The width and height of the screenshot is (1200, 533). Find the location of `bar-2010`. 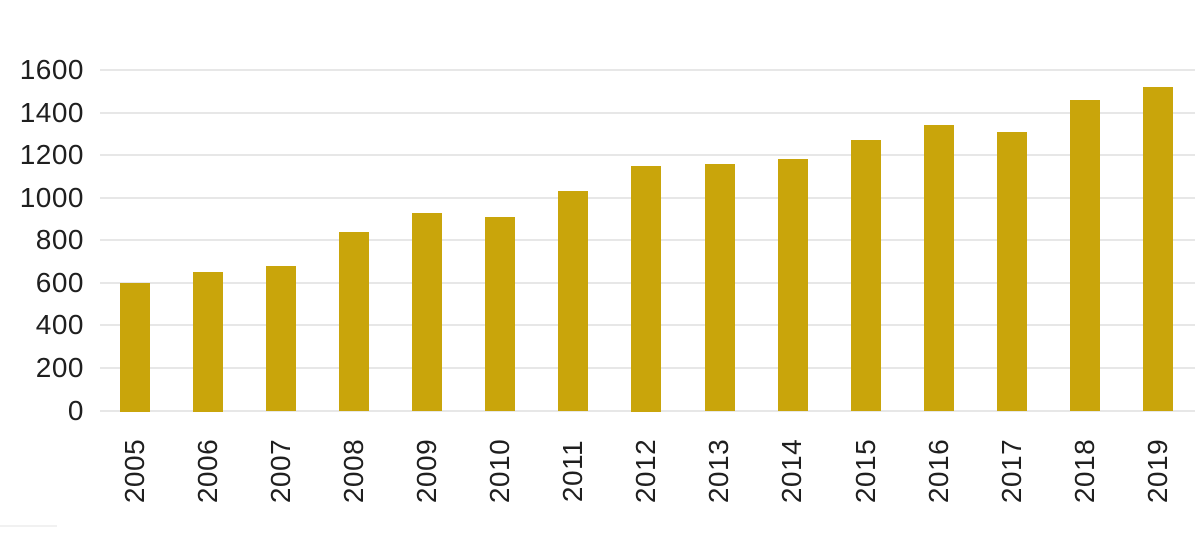

bar-2010 is located at coordinates (500, 314).